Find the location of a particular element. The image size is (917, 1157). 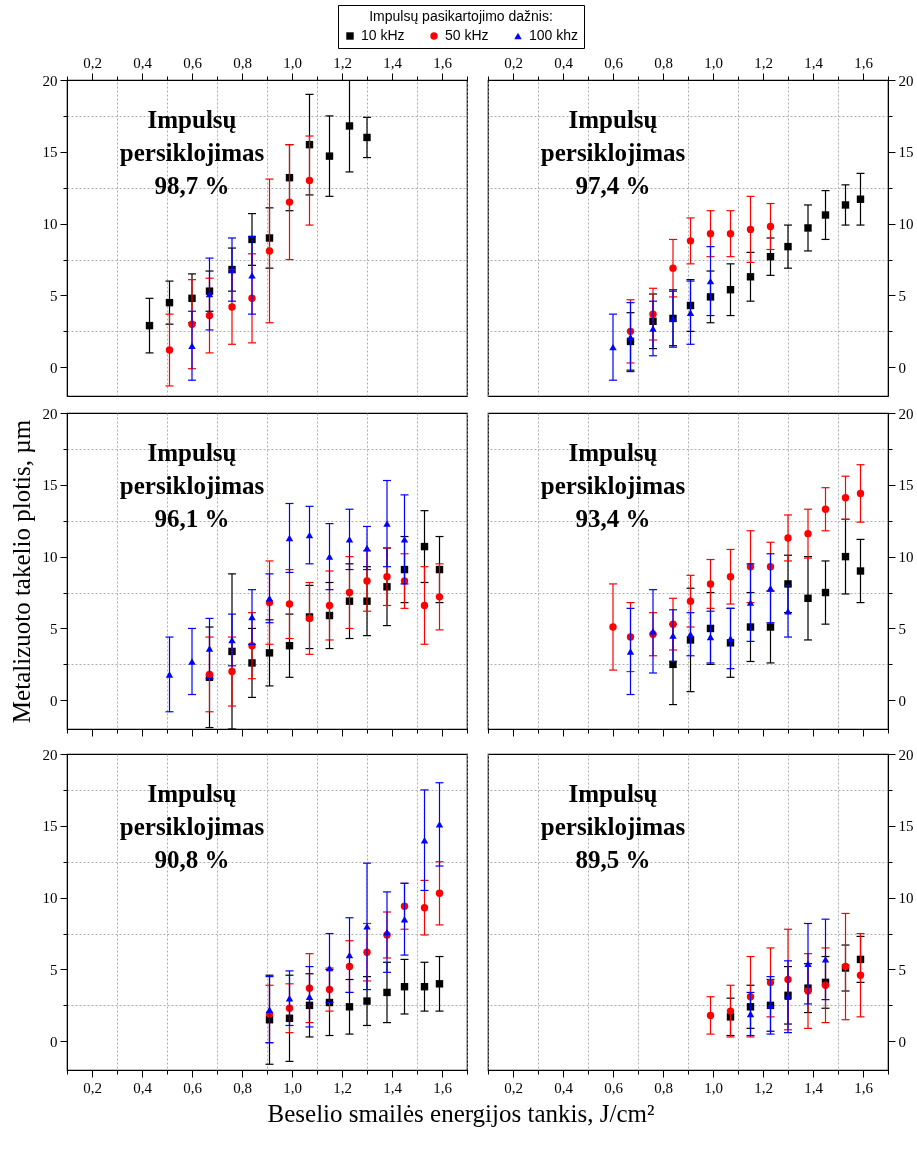

y-axis-title: Metalizuoto takelio plotis, µm is located at coordinates (21, 571).